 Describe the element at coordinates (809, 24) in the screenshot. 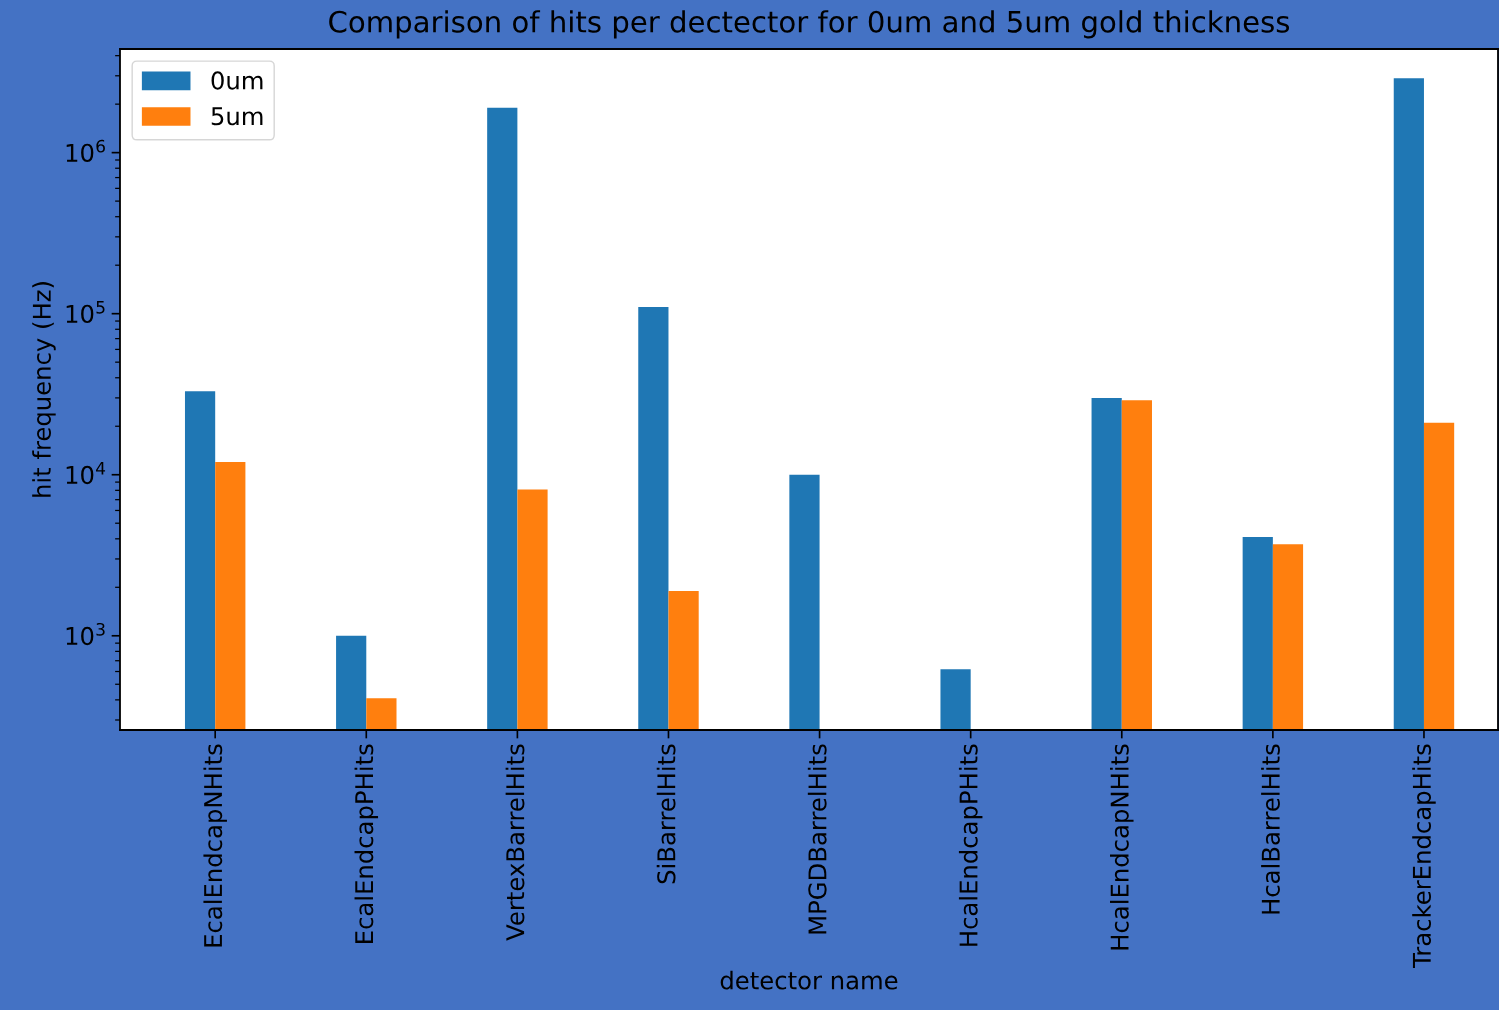

I see `chart-title: Comparison of hits per dectector for 0um and 5um gold thickness` at that location.